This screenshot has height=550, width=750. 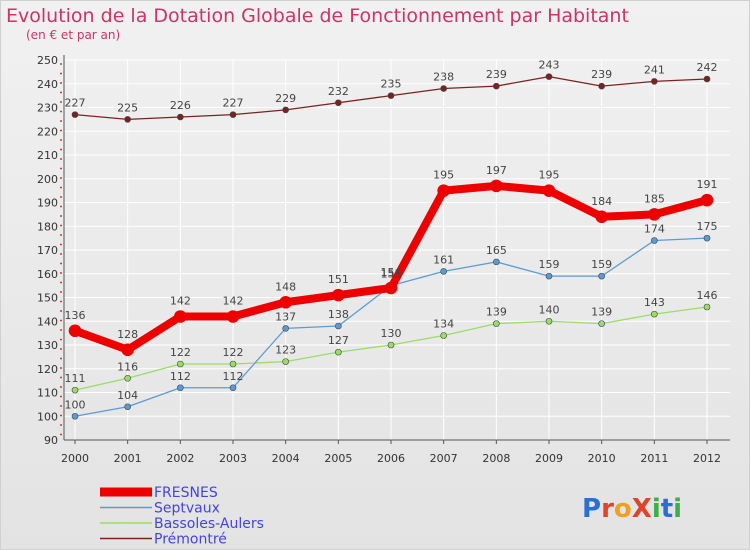 What do you see at coordinates (391, 458) in the screenshot?
I see `x-tick-label: 2006` at bounding box center [391, 458].